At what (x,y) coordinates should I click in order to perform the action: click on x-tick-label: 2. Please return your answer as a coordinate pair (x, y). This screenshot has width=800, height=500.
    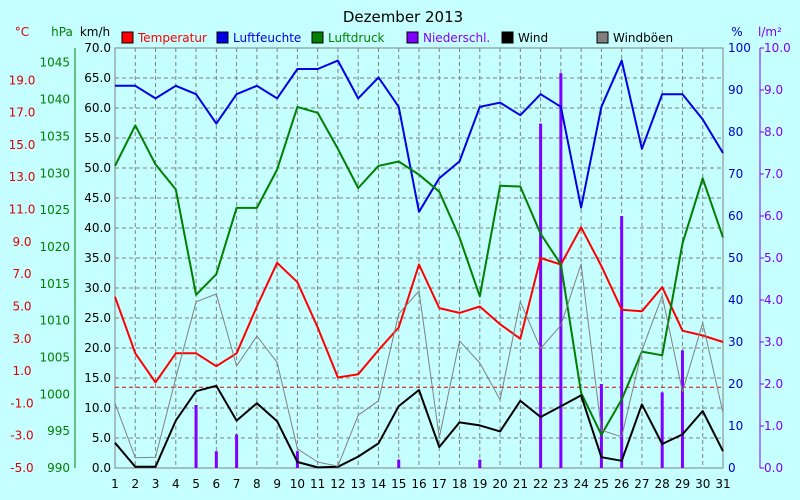
    Looking at the image, I should click on (135, 484).